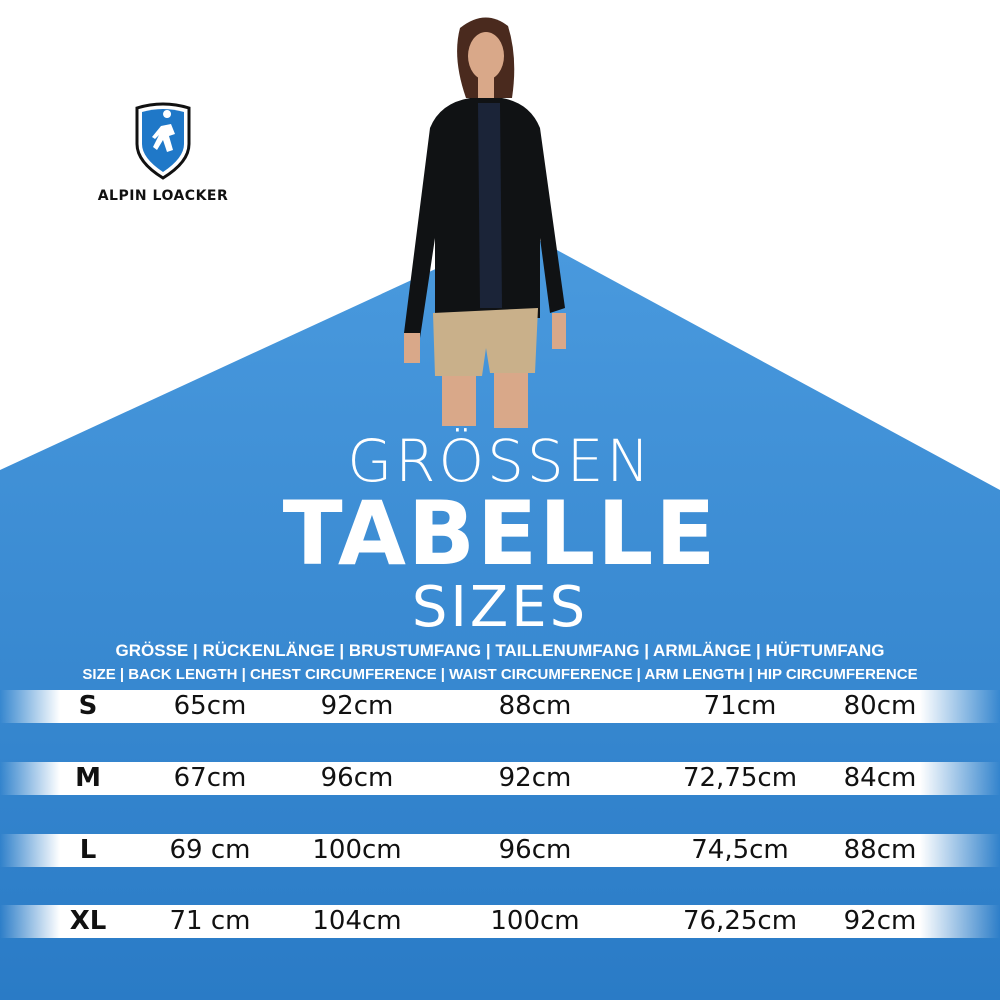 The height and width of the screenshot is (1000, 1000). Describe the element at coordinates (88, 921) in the screenshot. I see `cell-size: XL` at that location.